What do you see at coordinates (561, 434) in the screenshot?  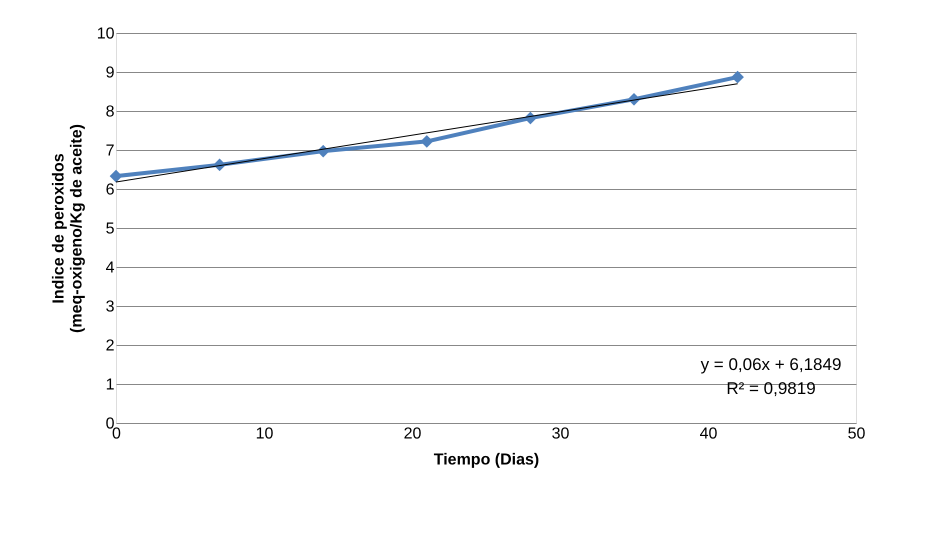 I see `x-tick-label: 30` at bounding box center [561, 434].